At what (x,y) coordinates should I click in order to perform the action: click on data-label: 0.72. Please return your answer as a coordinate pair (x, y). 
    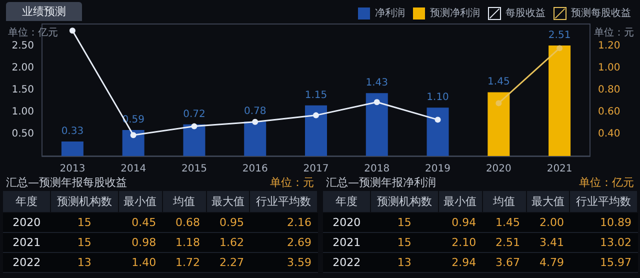
    Looking at the image, I should click on (194, 114).